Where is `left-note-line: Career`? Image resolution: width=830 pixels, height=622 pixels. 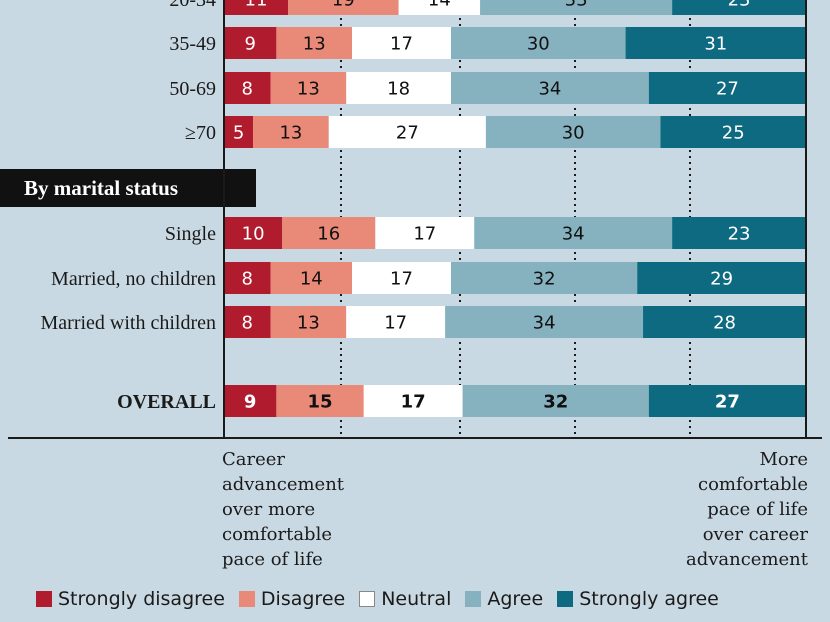 left-note-line: Career is located at coordinates (254, 459).